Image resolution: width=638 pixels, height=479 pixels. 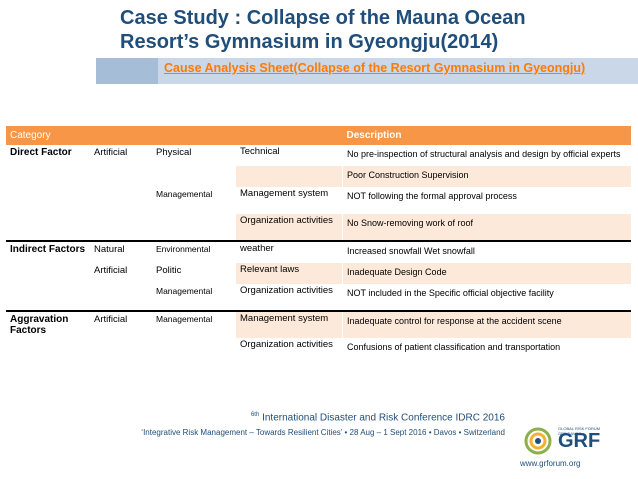 What do you see at coordinates (169, 270) in the screenshot?
I see `category-cell: Politic` at bounding box center [169, 270].